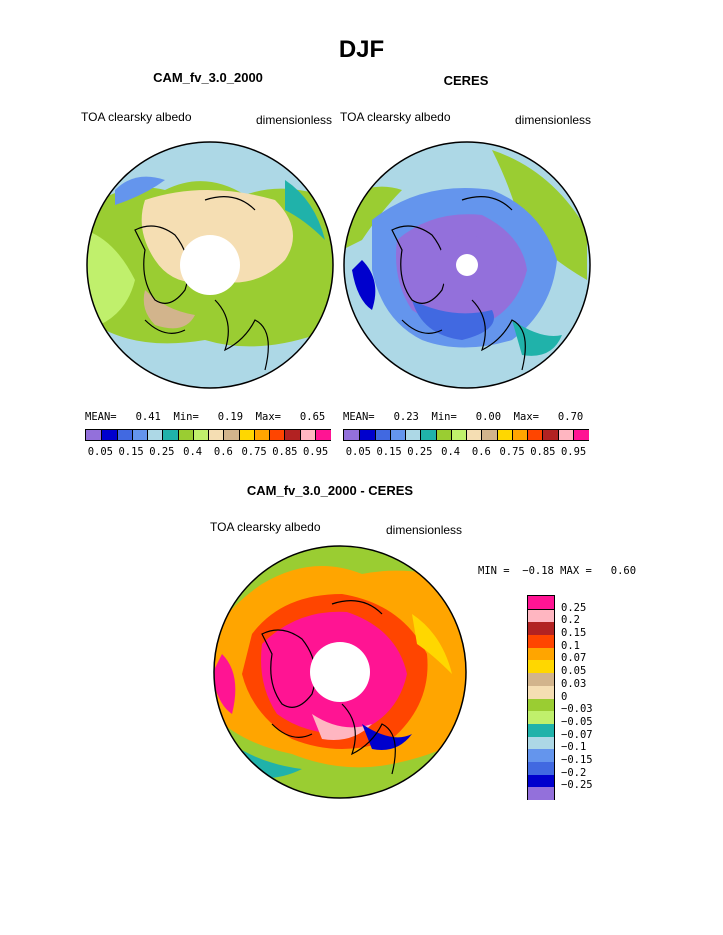 The image size is (723, 935). I want to click on colorbar-tick-label: −0.15, so click(577, 759).